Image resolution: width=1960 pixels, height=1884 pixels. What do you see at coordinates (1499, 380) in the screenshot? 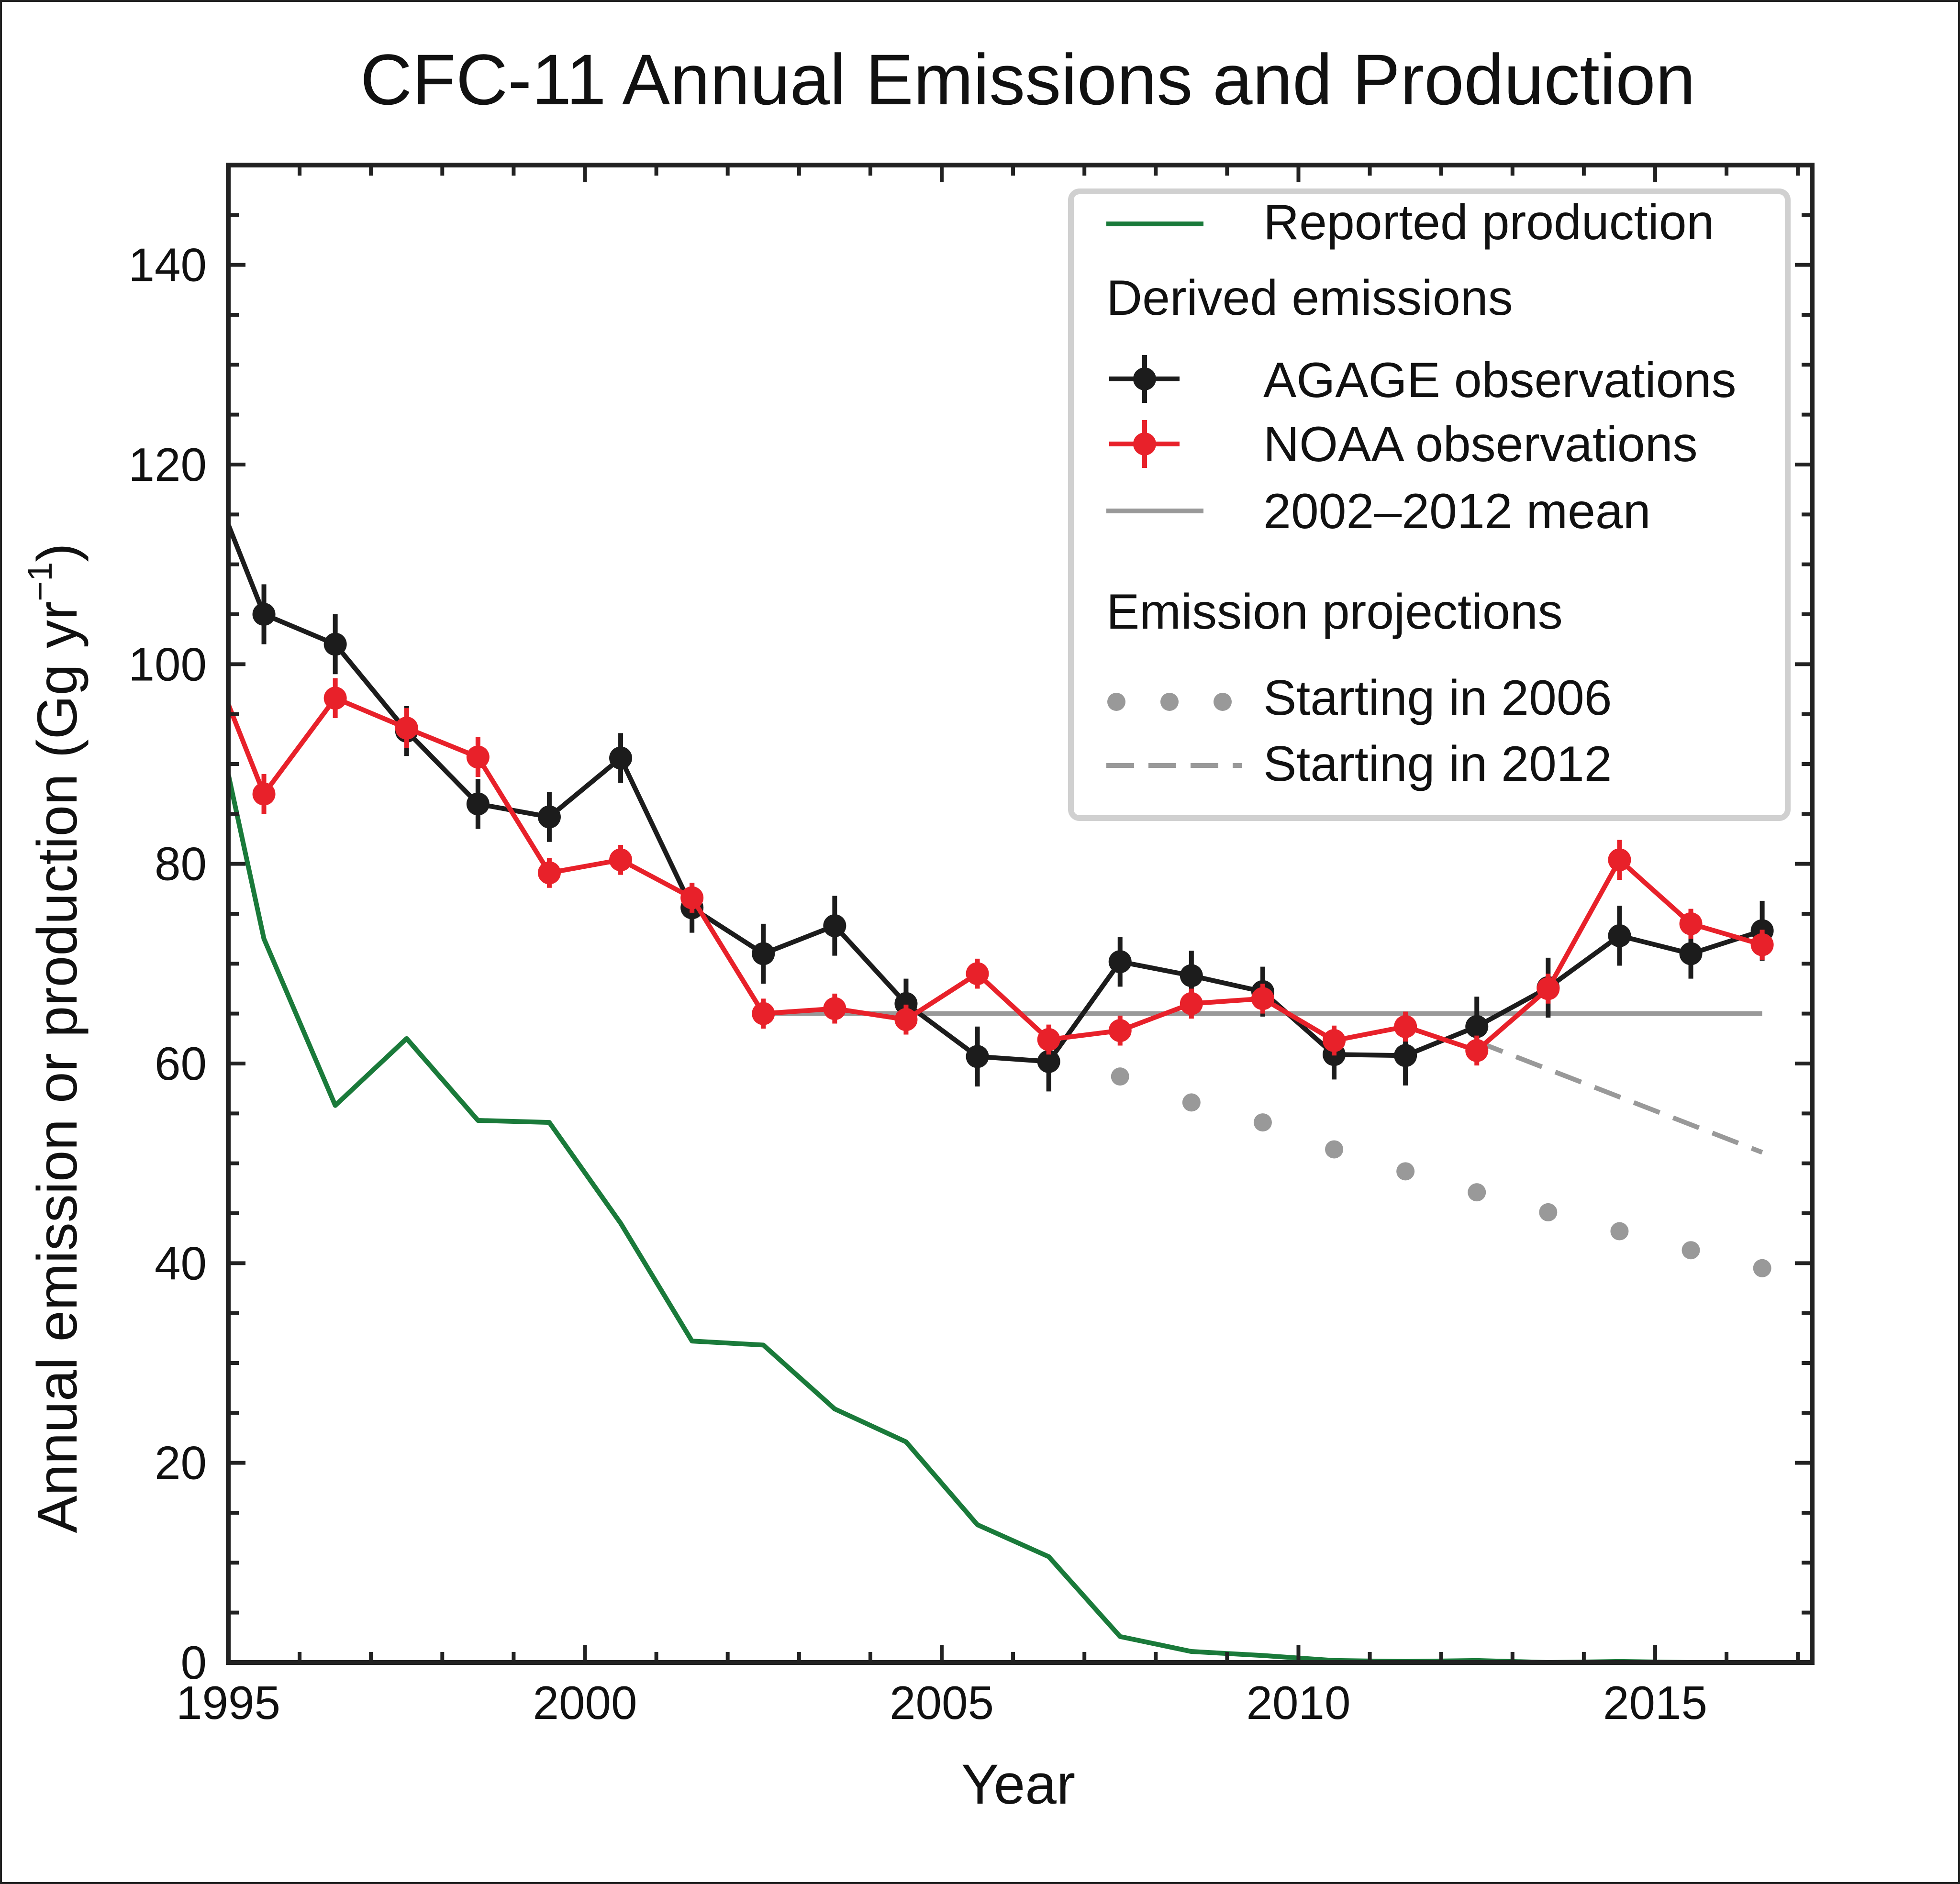
I see `legend-label-agage: AGAGE observations` at bounding box center [1499, 380].